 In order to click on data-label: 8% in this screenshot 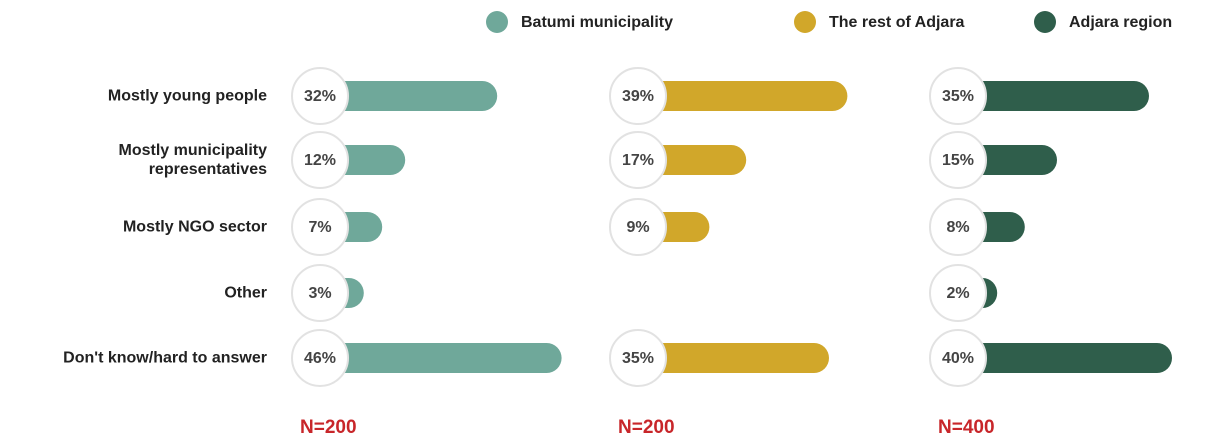, I will do `click(957, 227)`.